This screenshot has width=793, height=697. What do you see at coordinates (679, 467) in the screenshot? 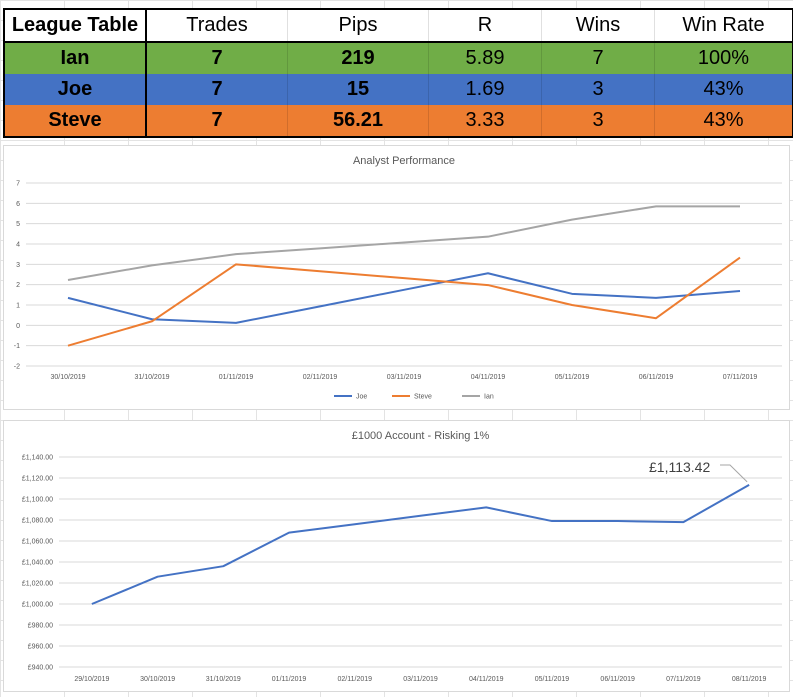
I see `value-annotation: £1,113.42` at bounding box center [679, 467].